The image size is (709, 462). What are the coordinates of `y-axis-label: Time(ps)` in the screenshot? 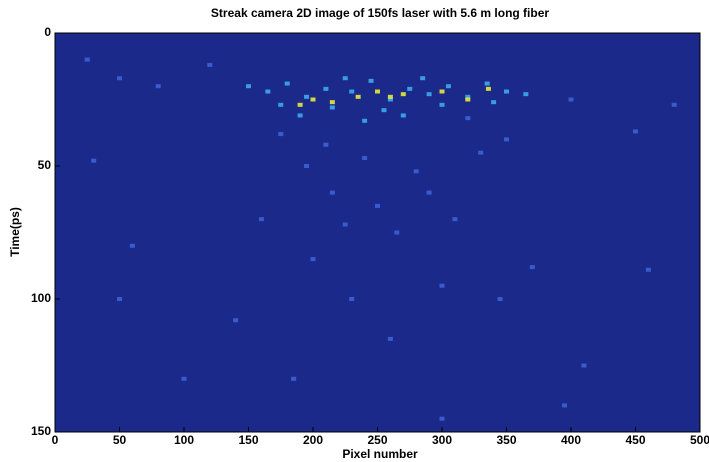 It's located at (15, 232).